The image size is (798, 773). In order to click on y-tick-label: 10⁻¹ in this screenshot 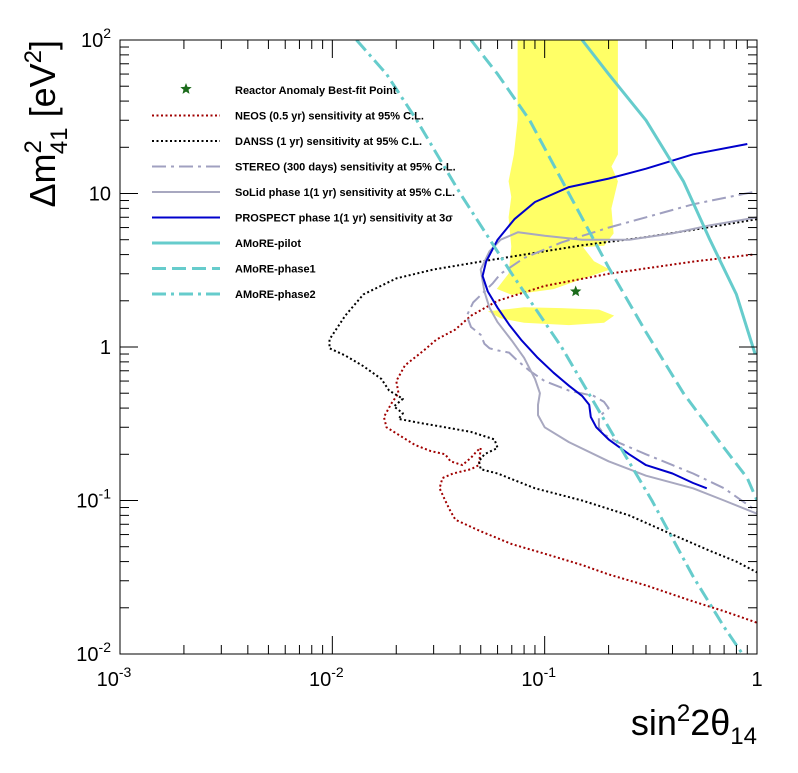, I will do `click(93, 499)`.